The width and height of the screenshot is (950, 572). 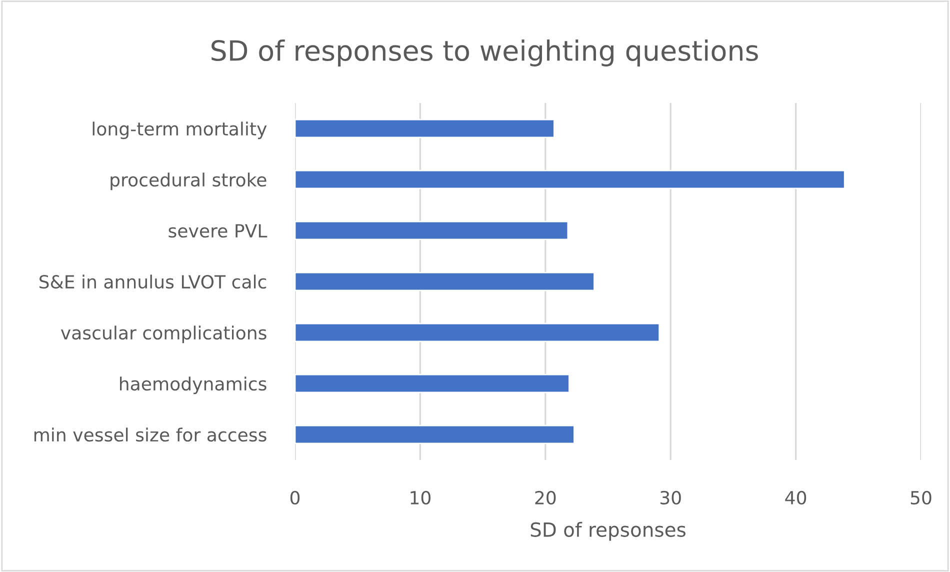 What do you see at coordinates (153, 281) in the screenshot?
I see `y-tick-label: S&E in annulus LVOT calc` at bounding box center [153, 281].